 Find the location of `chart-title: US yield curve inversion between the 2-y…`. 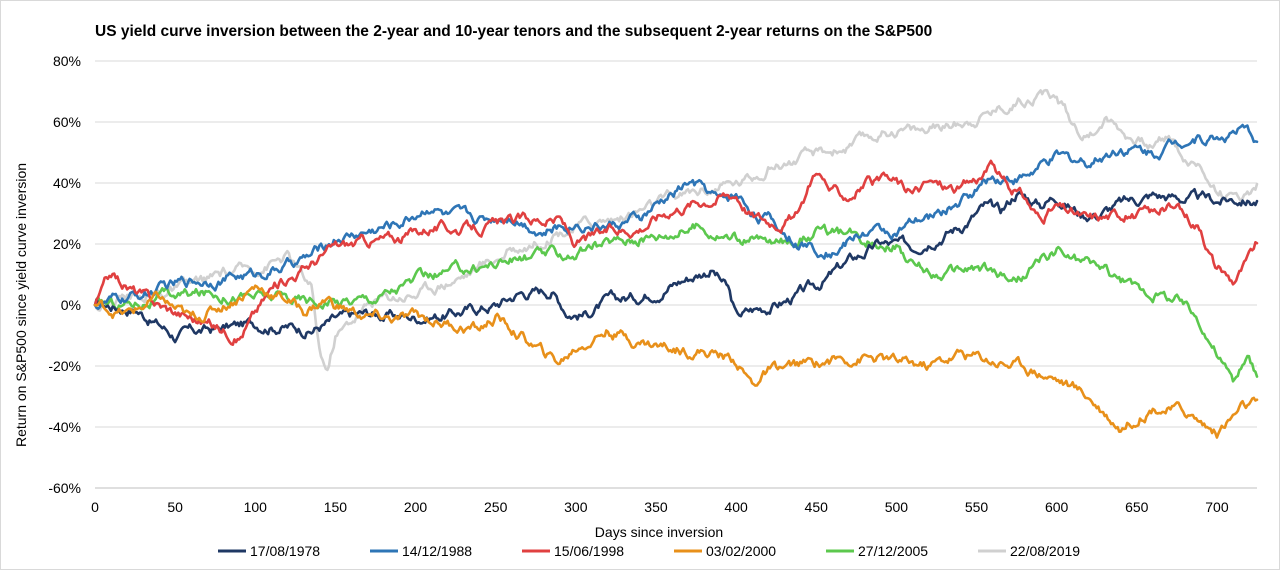

chart-title: US yield curve inversion between the 2-y… is located at coordinates (513, 31).